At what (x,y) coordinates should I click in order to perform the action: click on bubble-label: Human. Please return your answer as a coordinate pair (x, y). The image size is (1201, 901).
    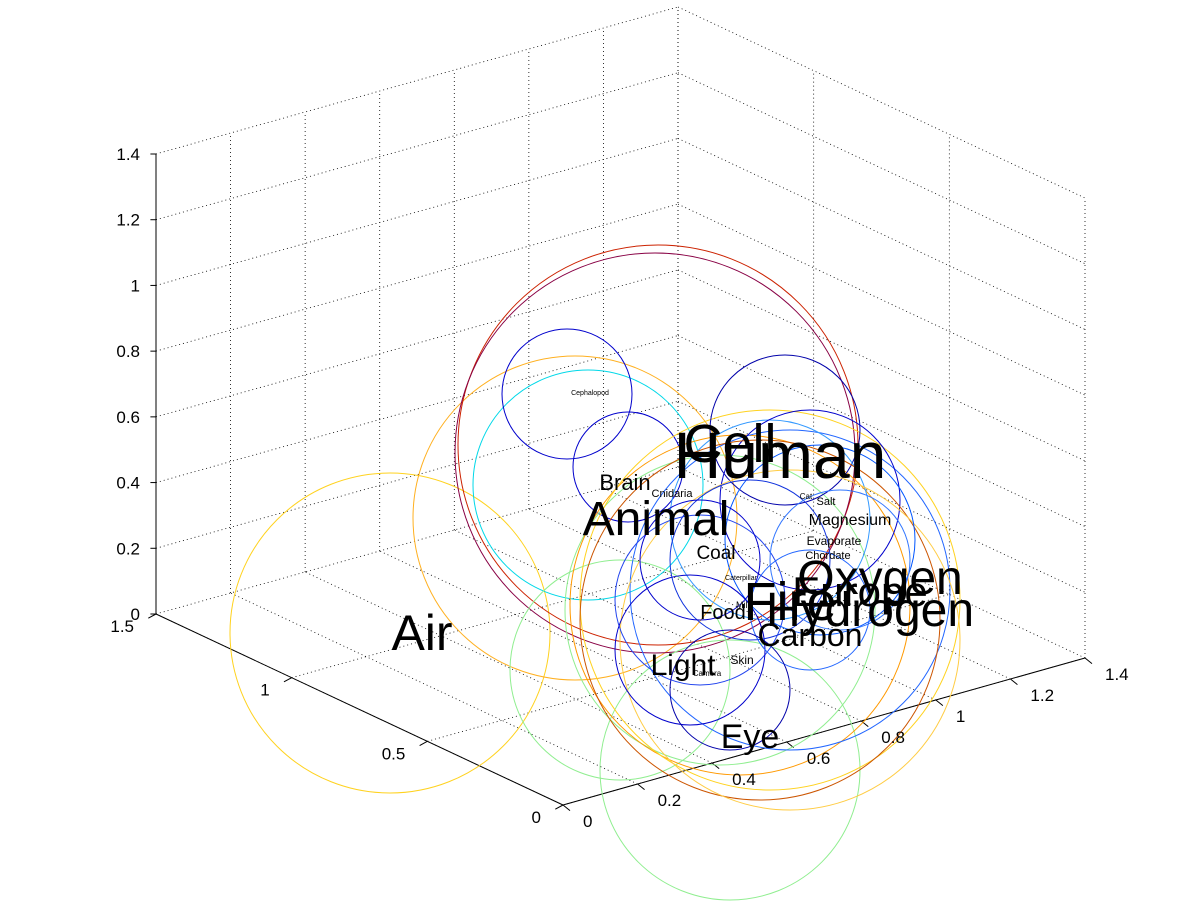
    Looking at the image, I should click on (780, 455).